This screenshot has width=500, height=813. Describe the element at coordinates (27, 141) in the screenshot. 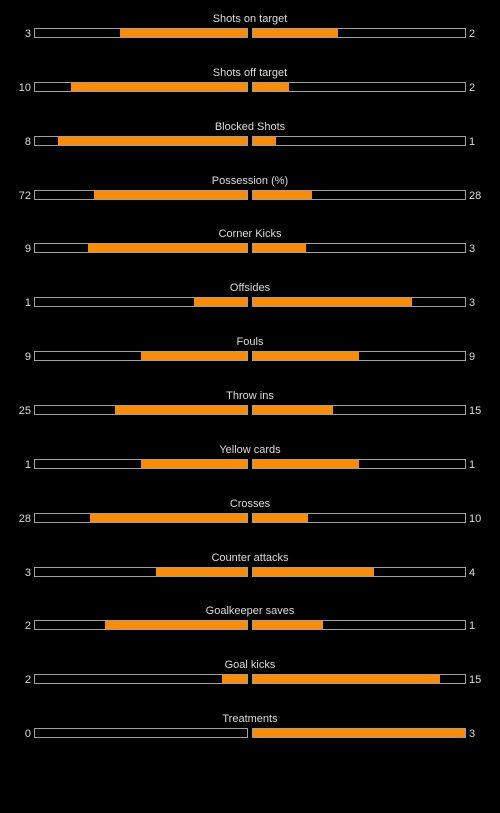

I see `home-value: 8` at that location.